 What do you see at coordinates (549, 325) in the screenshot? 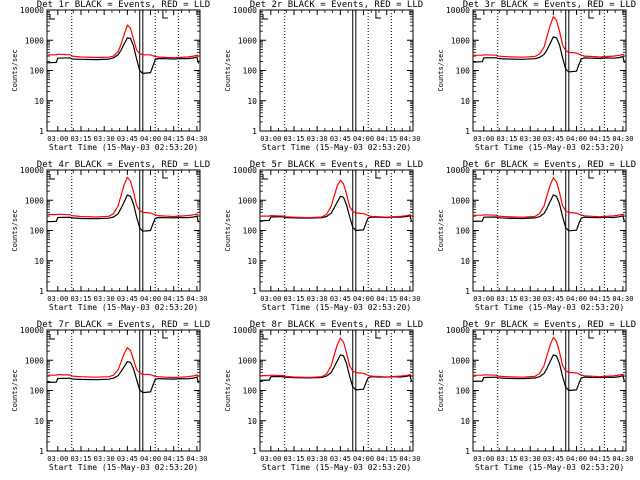
I see `panel-title: Det 9r BLACK = Events, RED = LLD` at bounding box center [549, 325].